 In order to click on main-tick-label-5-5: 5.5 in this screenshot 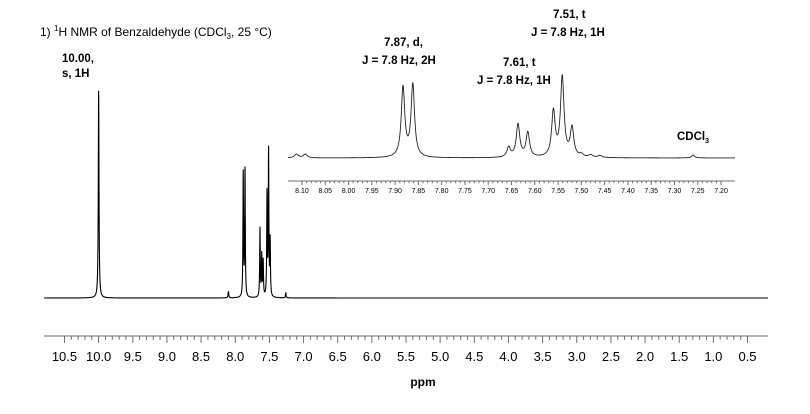, I will do `click(406, 356)`.